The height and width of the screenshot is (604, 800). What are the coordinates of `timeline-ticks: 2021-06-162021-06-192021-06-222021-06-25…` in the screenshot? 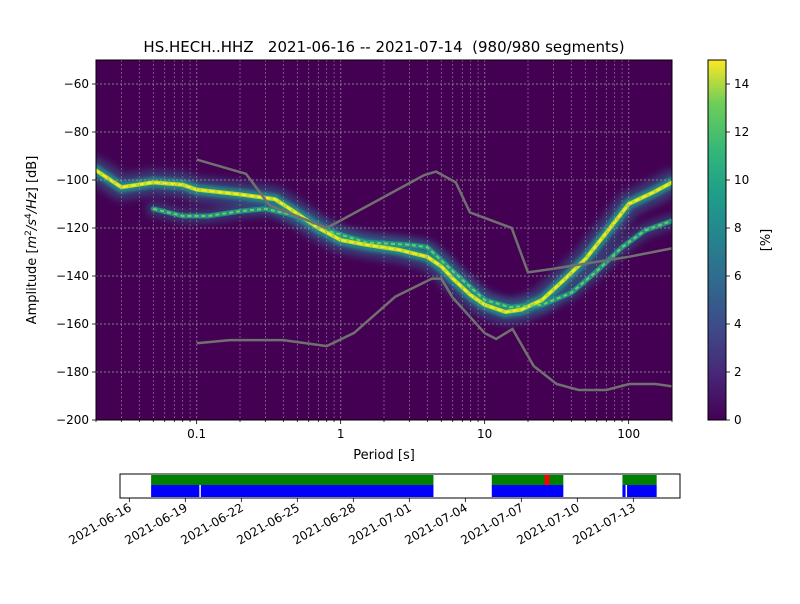 It's located at (352, 522).